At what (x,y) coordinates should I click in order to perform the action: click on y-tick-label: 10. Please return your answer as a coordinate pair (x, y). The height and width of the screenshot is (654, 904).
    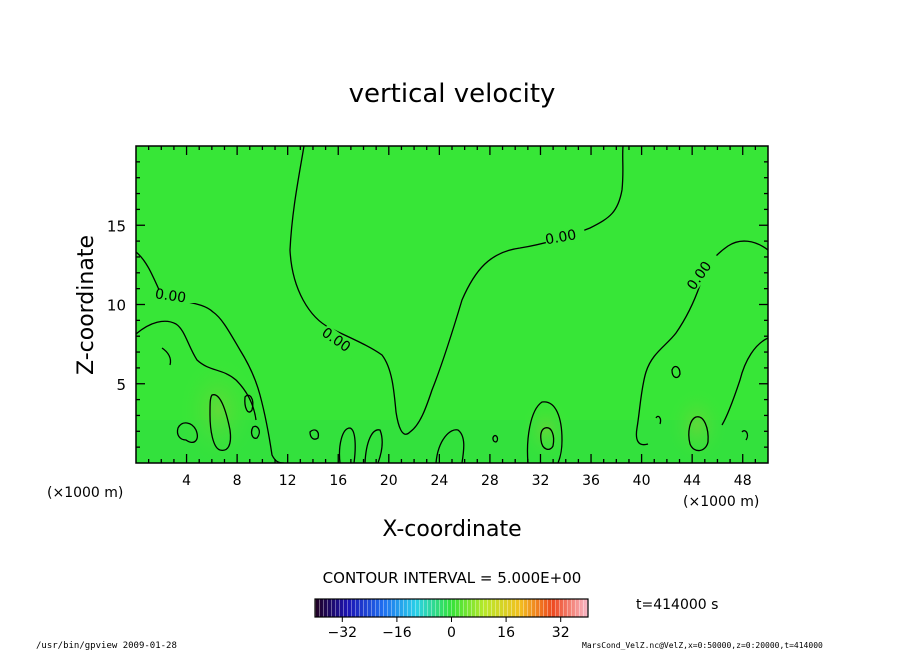
    Looking at the image, I should click on (116, 306).